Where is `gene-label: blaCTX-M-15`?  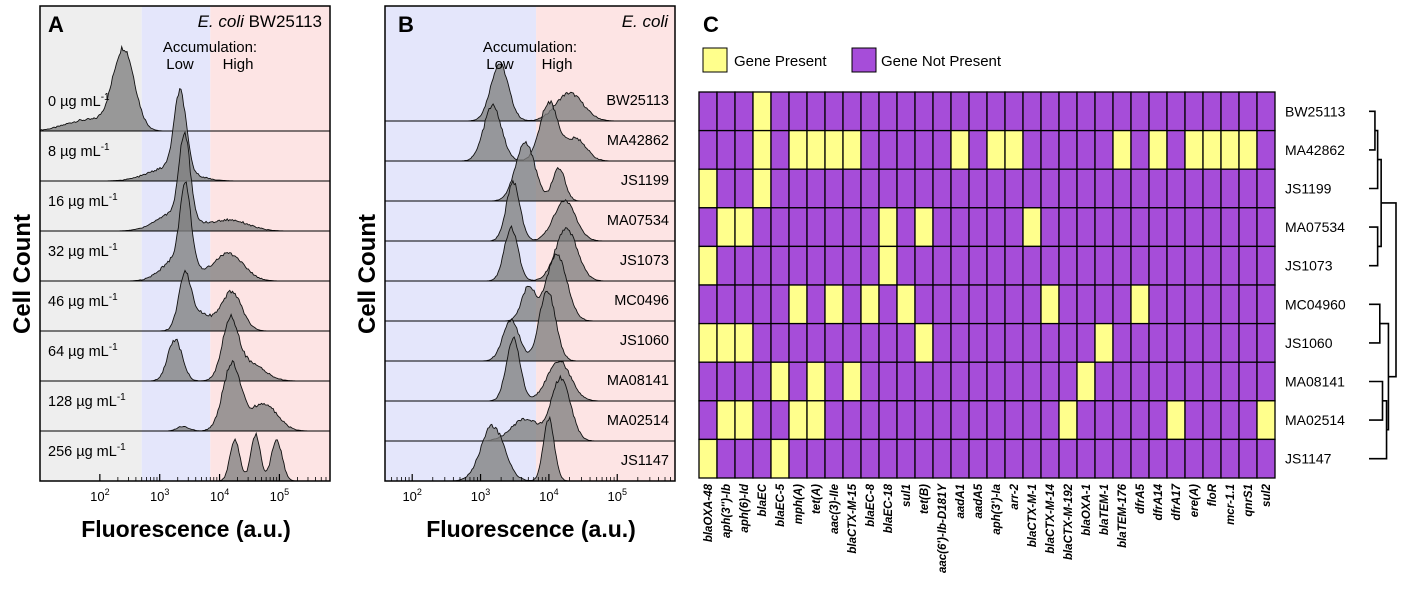
gene-label: blaCTX-M-15 is located at coordinates (853, 518).